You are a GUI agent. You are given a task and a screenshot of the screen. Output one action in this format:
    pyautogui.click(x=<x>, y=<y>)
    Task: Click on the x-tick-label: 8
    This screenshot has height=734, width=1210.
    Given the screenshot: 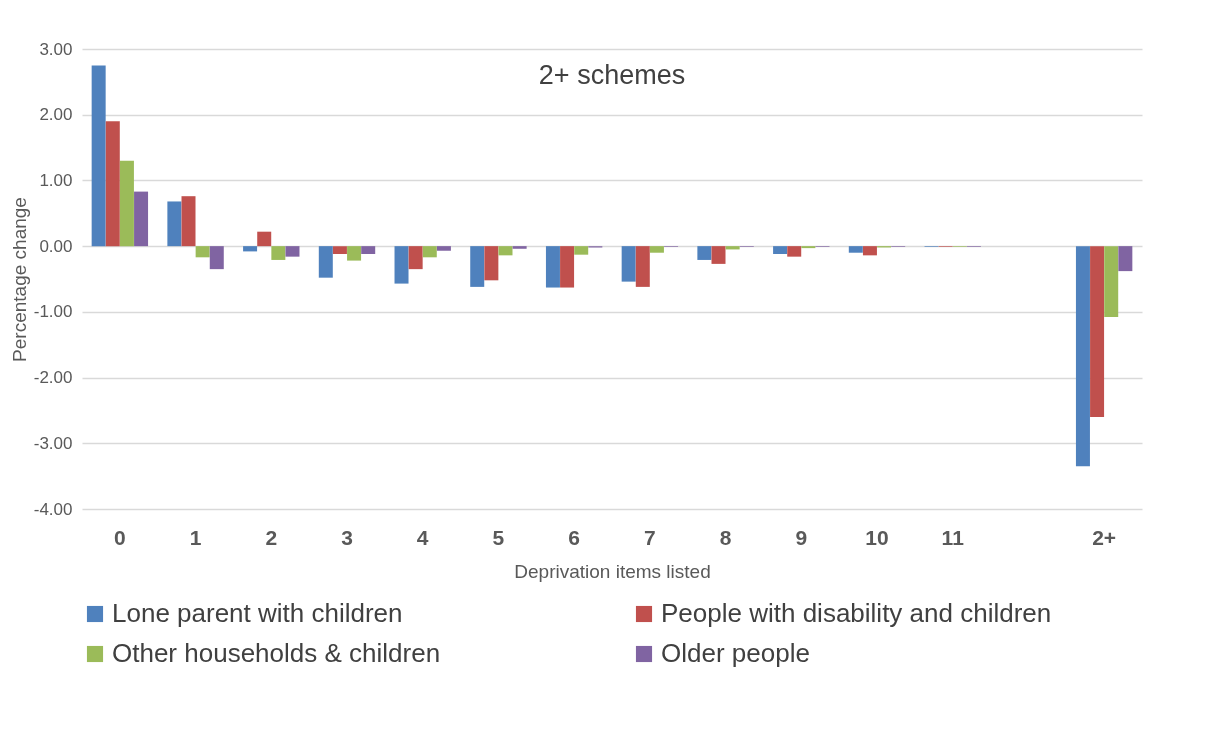 What is the action you would take?
    pyautogui.click(x=725, y=537)
    